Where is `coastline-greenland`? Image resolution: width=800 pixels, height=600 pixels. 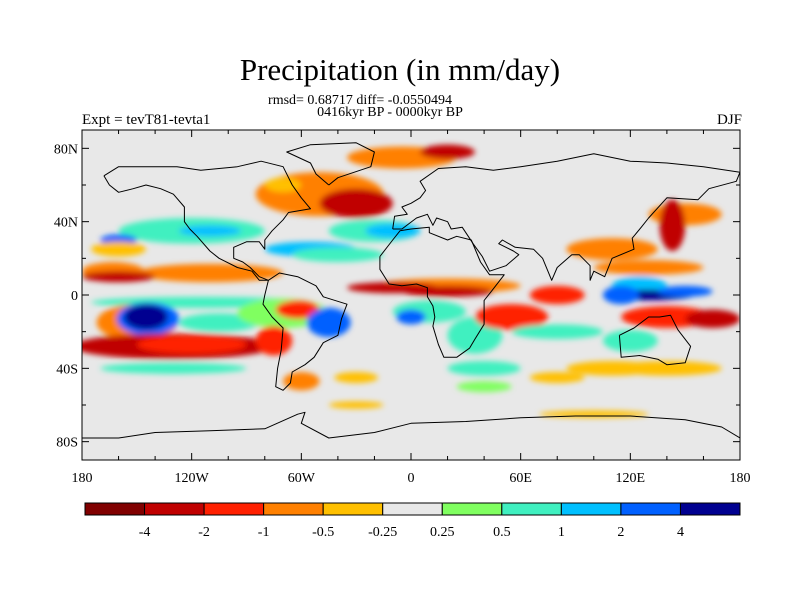
coastline-greenland is located at coordinates (330, 164).